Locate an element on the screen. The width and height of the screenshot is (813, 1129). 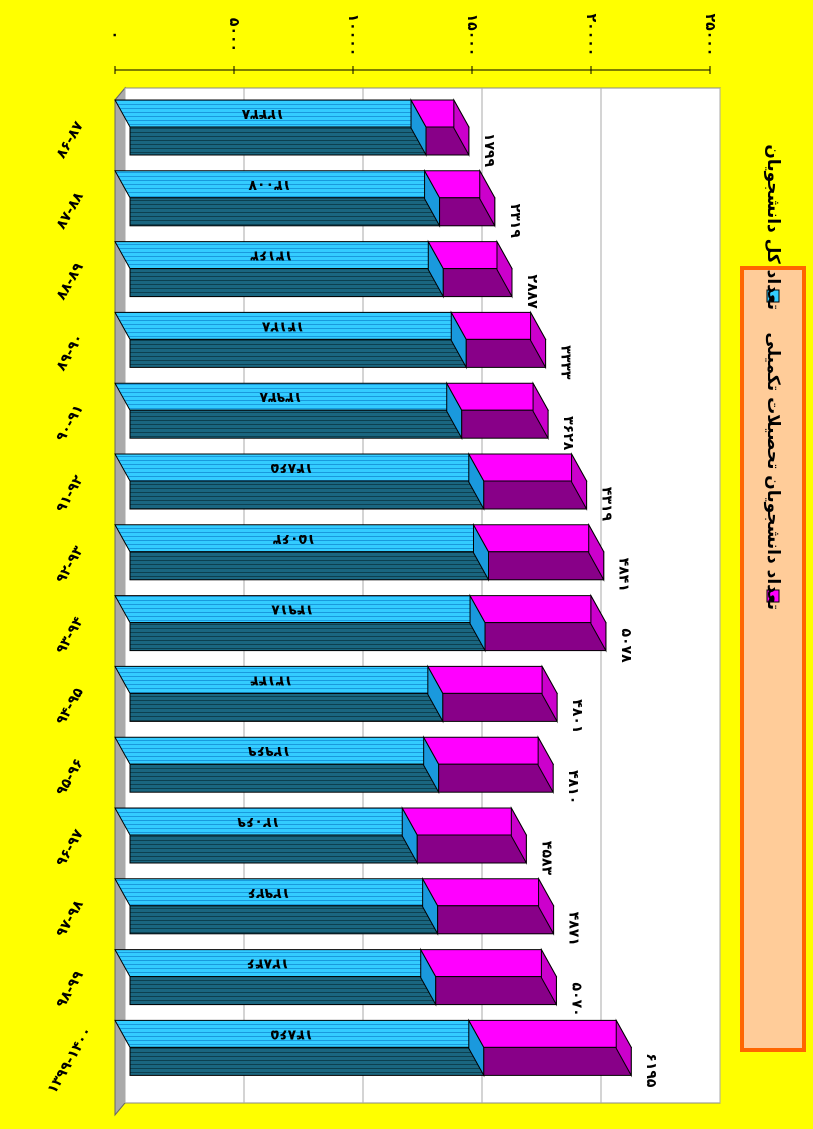
y-tick-label: ۹۷-۹۸ is located at coordinates (70, 918).